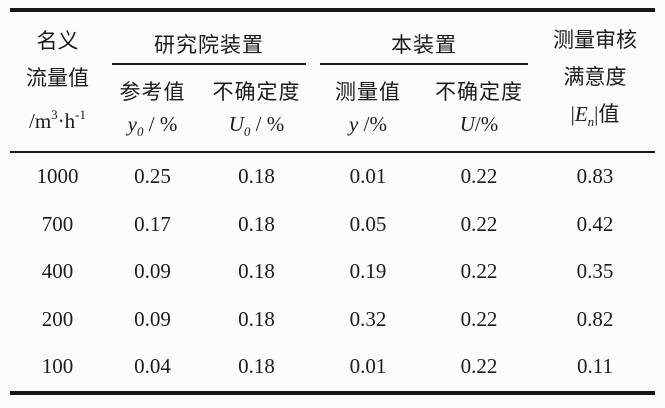 This screenshot has height=408, width=665. I want to click on header-en-symbol: |En|值, so click(595, 116).